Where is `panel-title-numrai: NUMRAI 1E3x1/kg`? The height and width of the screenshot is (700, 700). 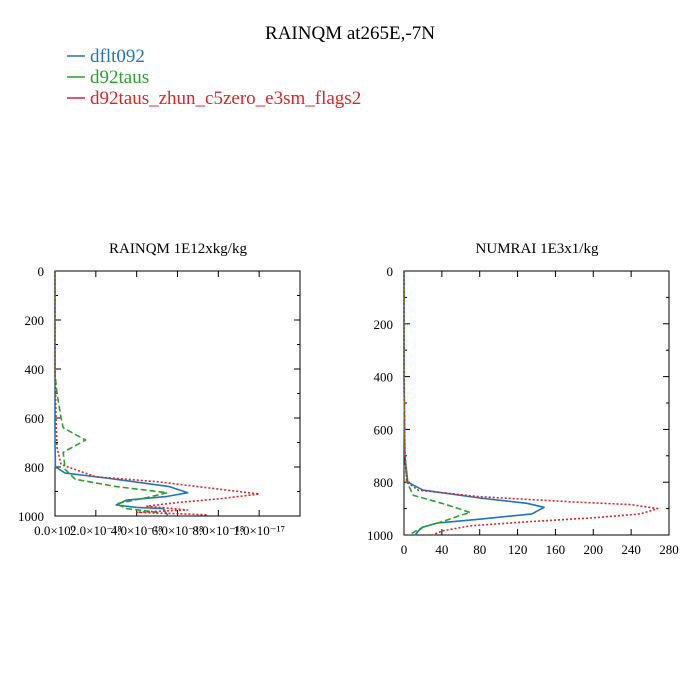
panel-title-numrai: NUMRAI 1E3x1/kg is located at coordinates (537, 249).